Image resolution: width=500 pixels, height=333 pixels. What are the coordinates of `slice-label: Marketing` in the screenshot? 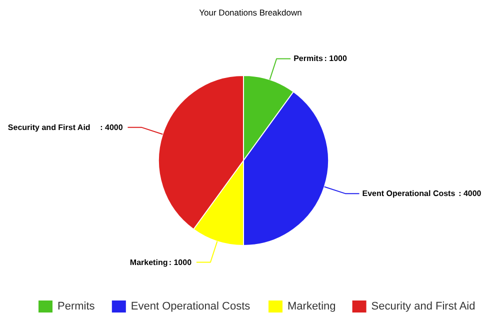 It's located at (149, 262).